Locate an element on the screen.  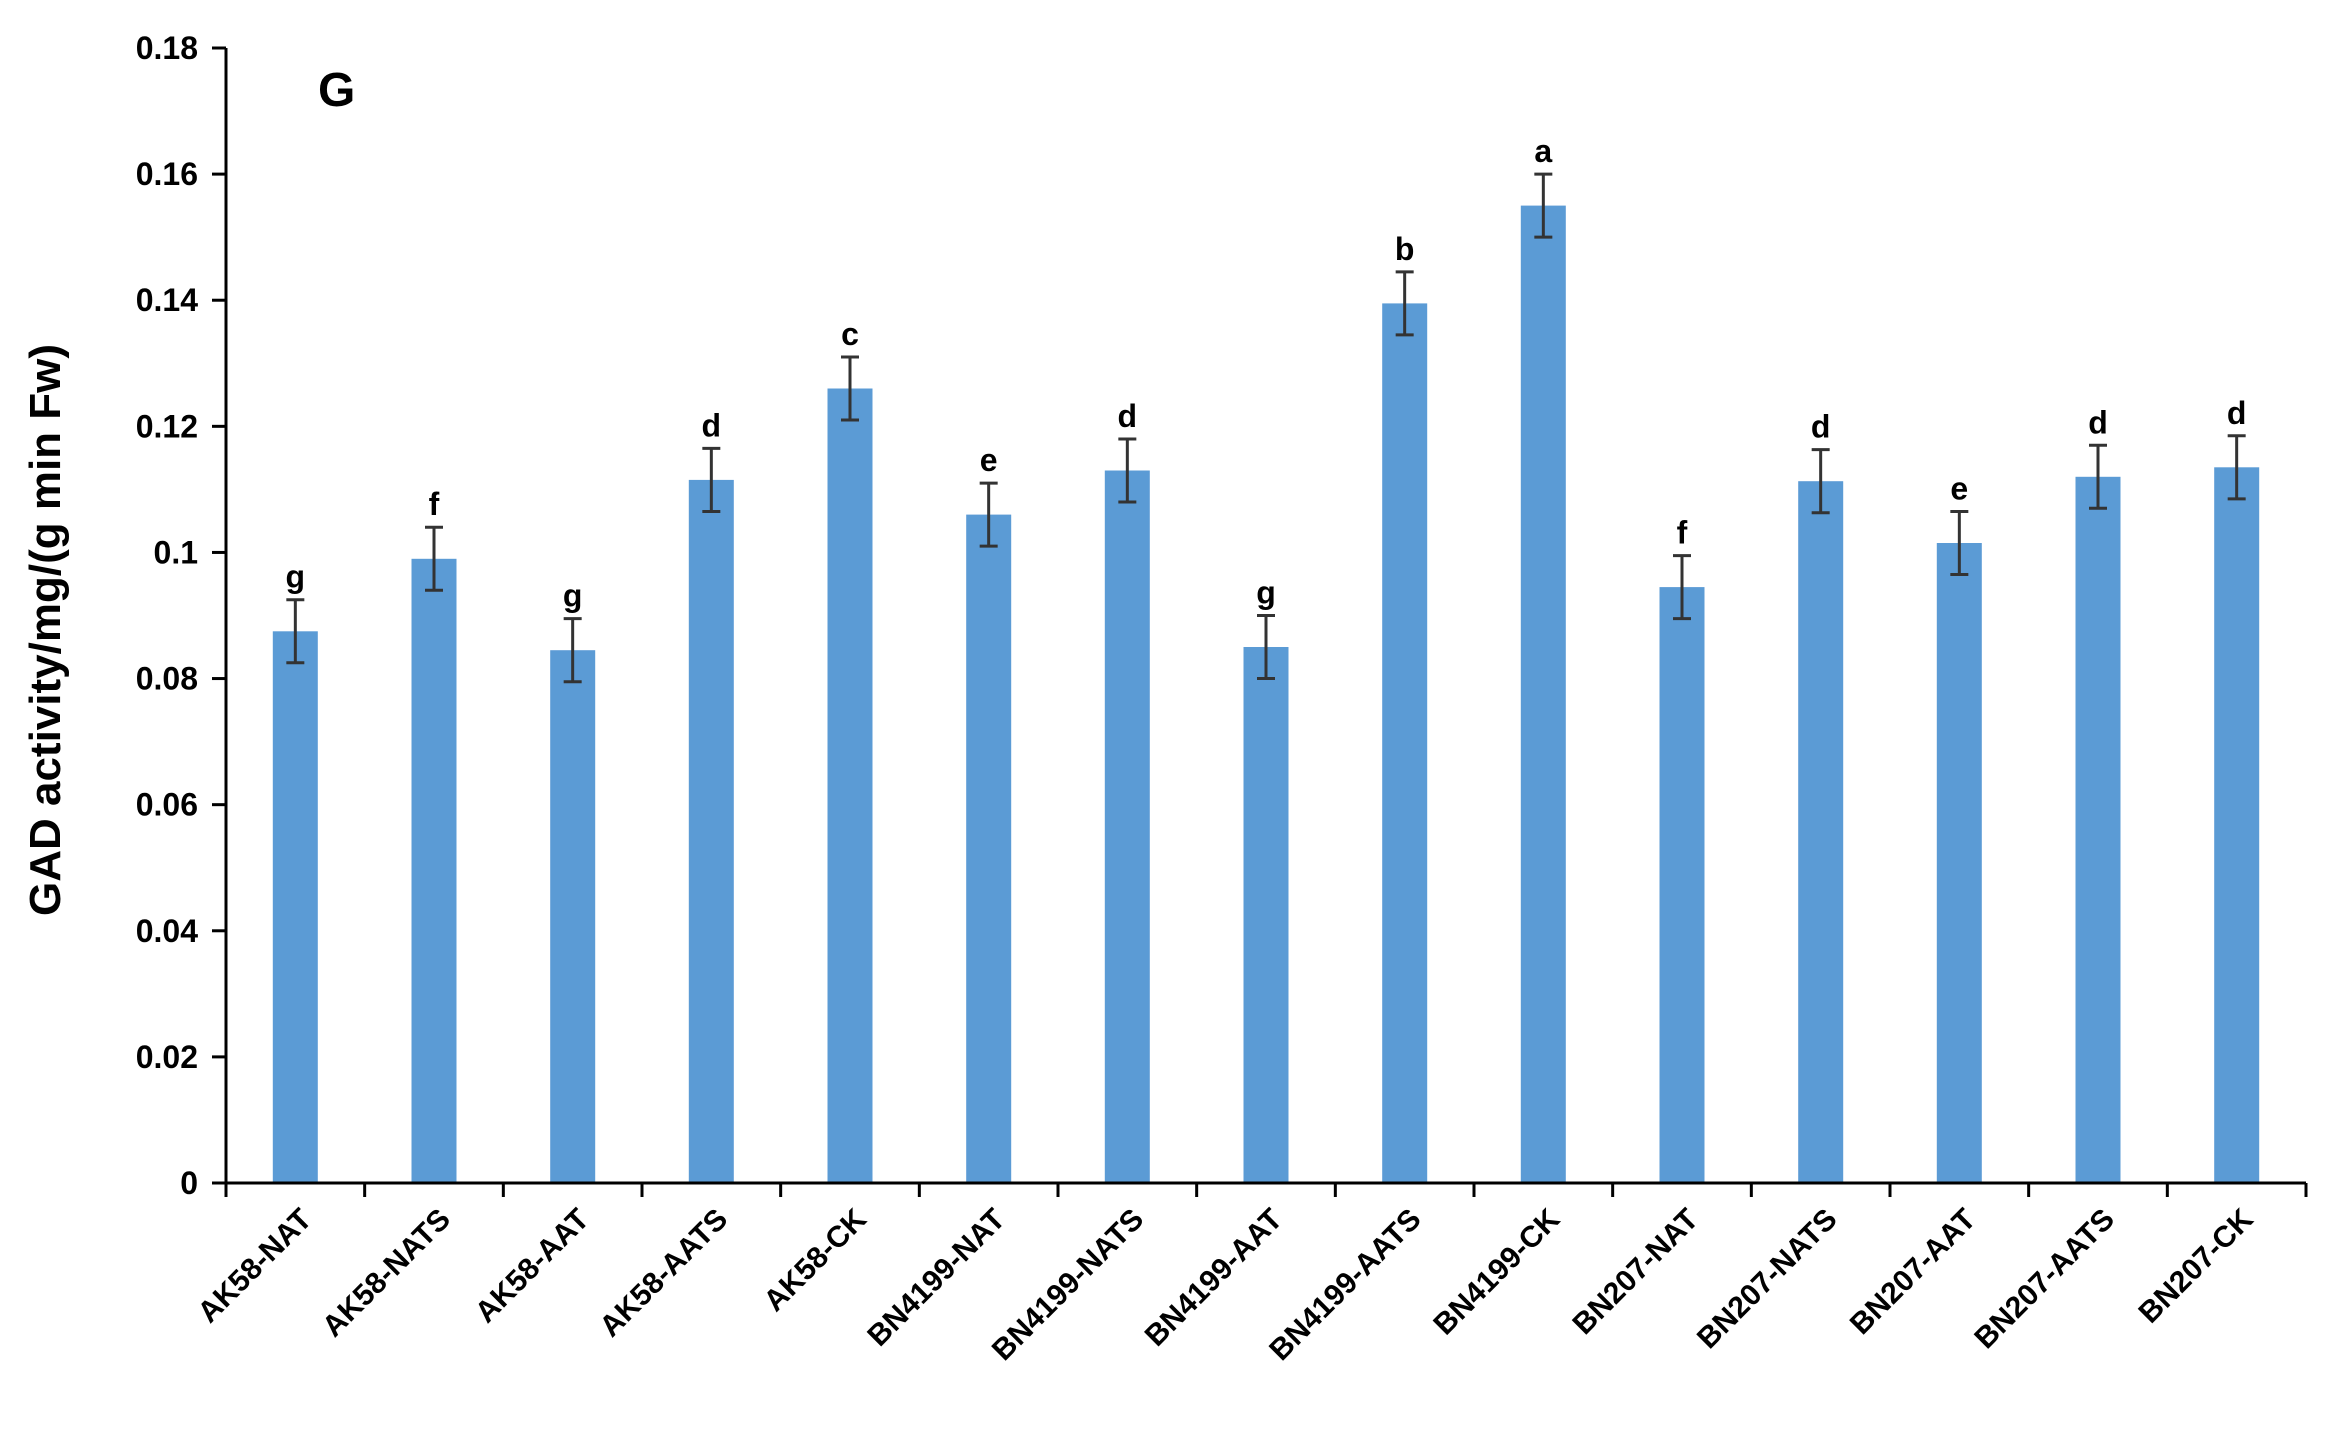
bar-bn207-aats is located at coordinates (2098, 829).